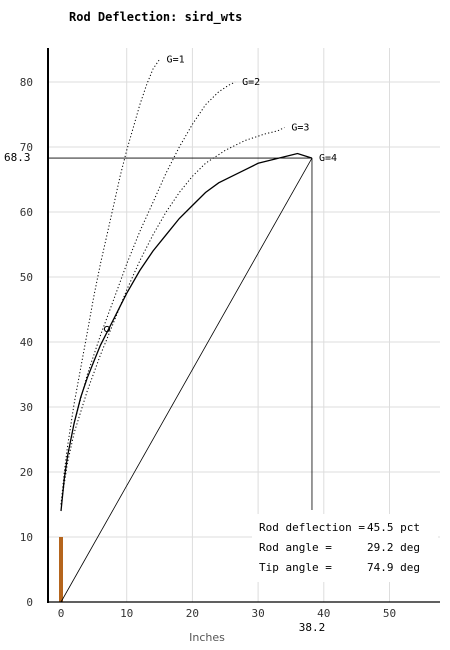 This screenshot has width=450, height=650. What do you see at coordinates (207, 637) in the screenshot?
I see `x-axis-label: Inches` at bounding box center [207, 637].